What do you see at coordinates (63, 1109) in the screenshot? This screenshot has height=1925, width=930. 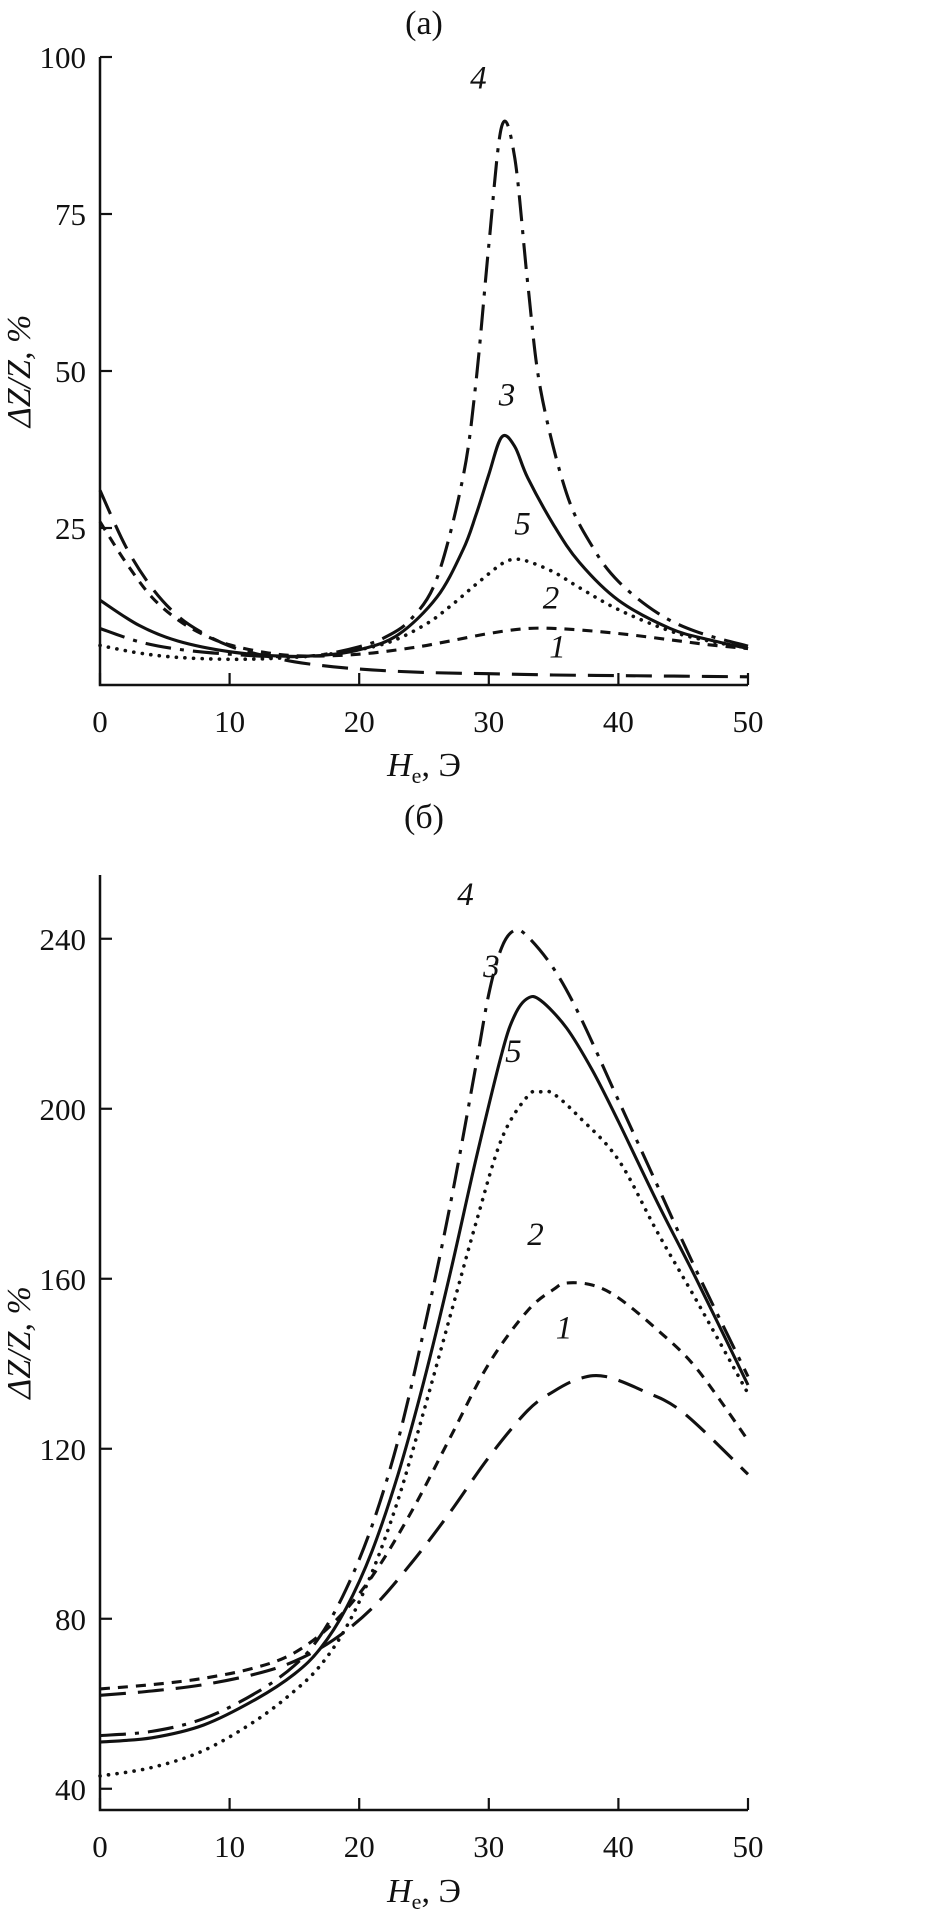 I see `y-tick-label: 200` at bounding box center [63, 1109].